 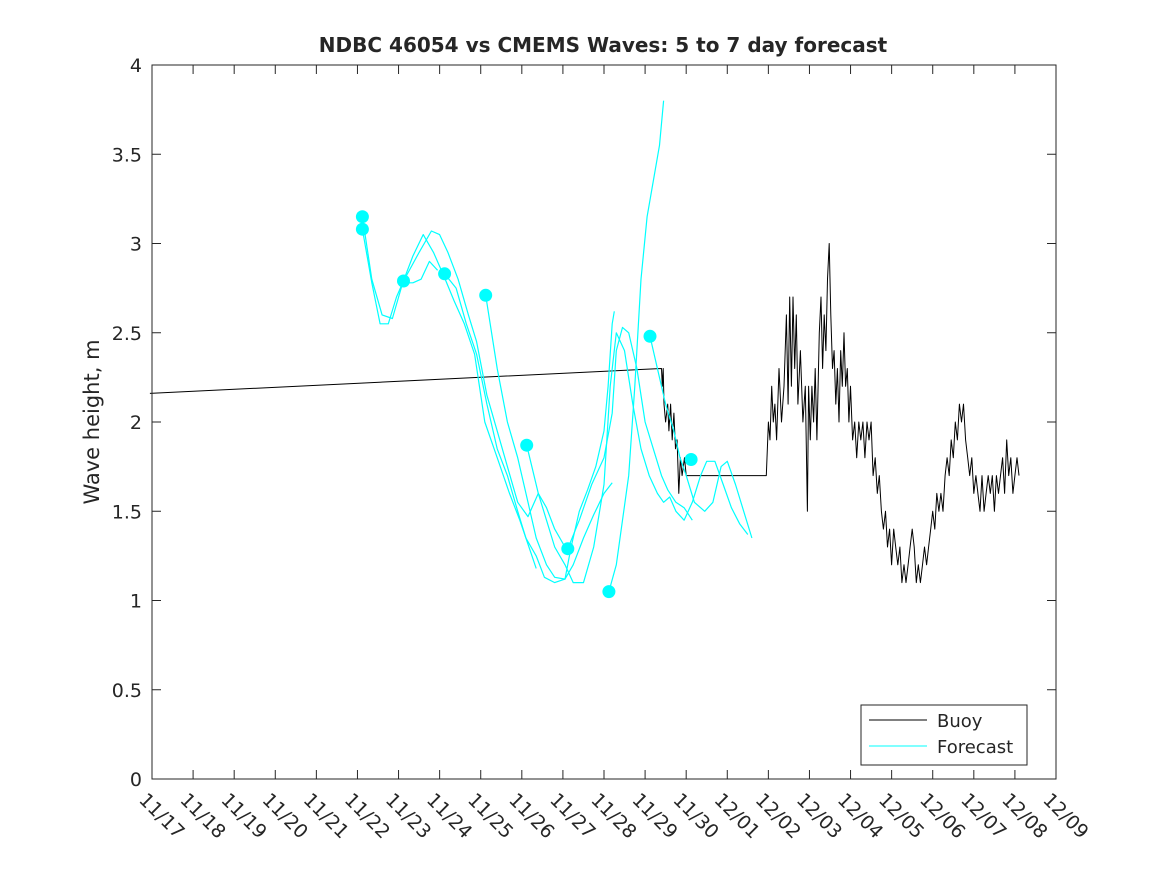 What do you see at coordinates (127, 691) in the screenshot?
I see `y-tick-label: 0.5` at bounding box center [127, 691].